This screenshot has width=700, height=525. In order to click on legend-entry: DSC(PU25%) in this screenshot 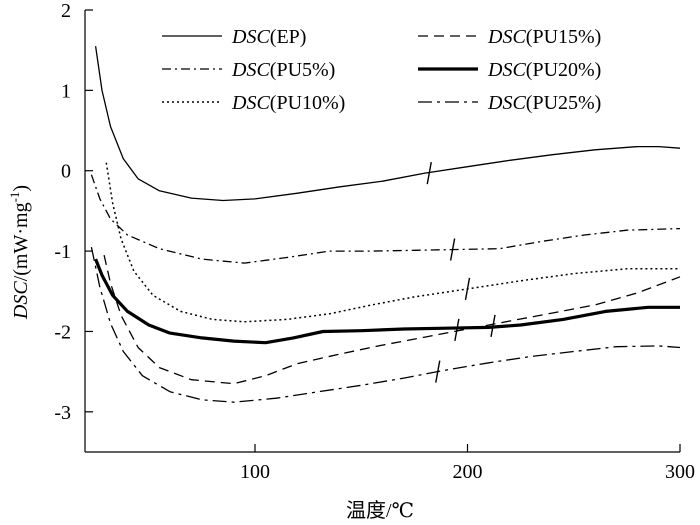, I will do `click(544, 103)`.